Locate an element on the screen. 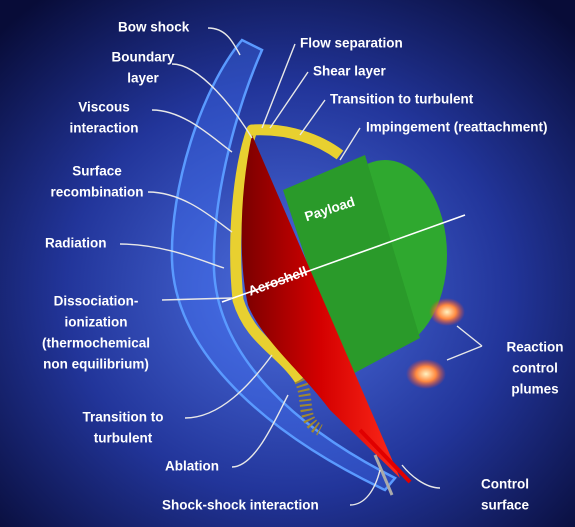 The width and height of the screenshot is (575, 527). label: Boundary is located at coordinates (142, 57).